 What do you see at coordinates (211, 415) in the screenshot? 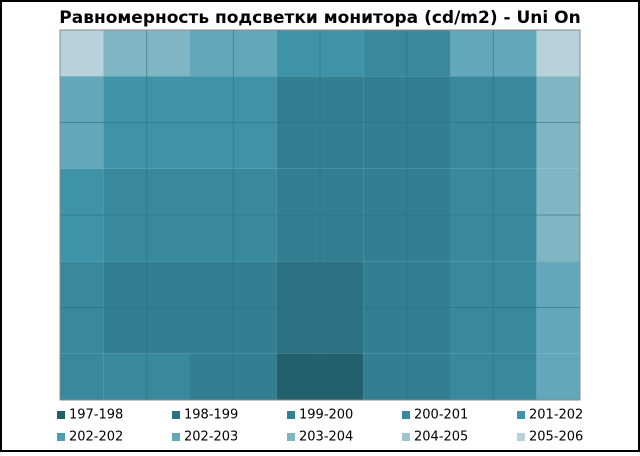
I see `legend-label: 198-199` at bounding box center [211, 415].